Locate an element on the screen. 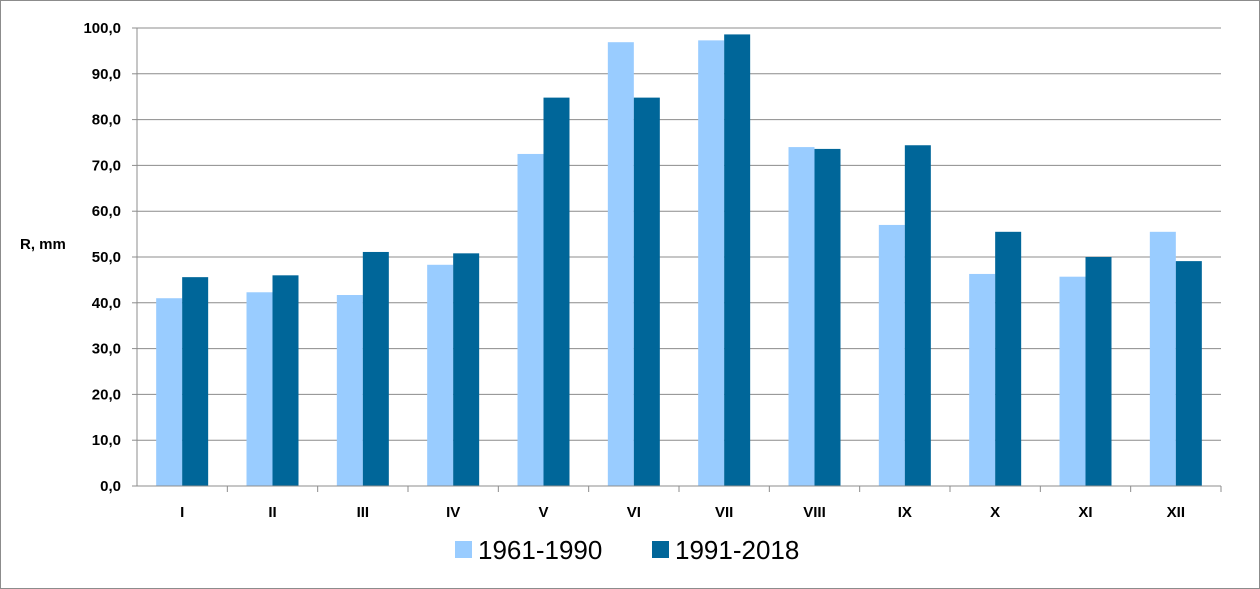  x-tick-label: X is located at coordinates (995, 512).